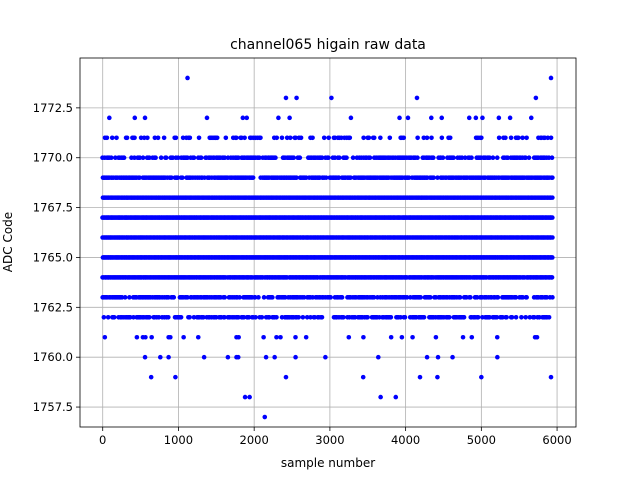  Describe the element at coordinates (405, 440) in the screenshot. I see `x-tick-label: 4000` at that location.